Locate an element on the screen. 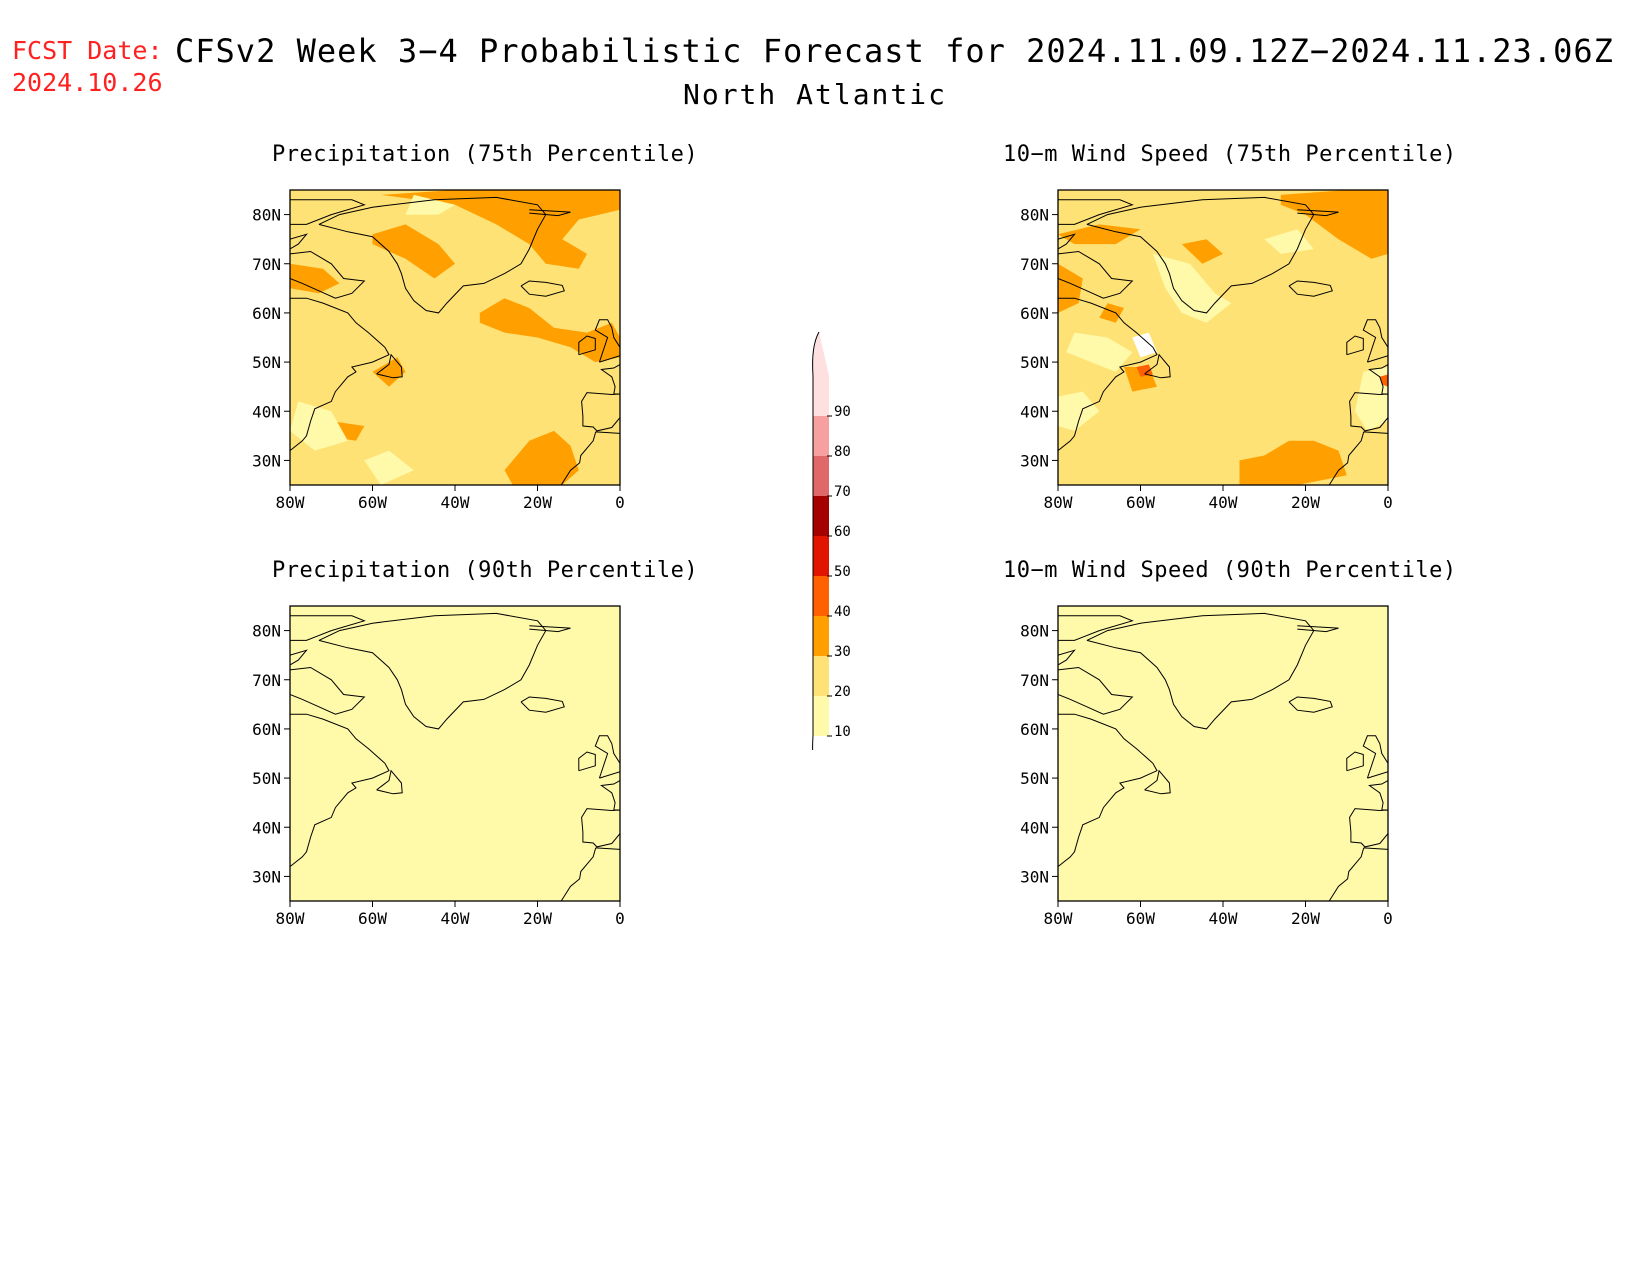 Image resolution: width=1650 pixels, height=1275 pixels. colorbar-top-cap is located at coordinates (821, 354).